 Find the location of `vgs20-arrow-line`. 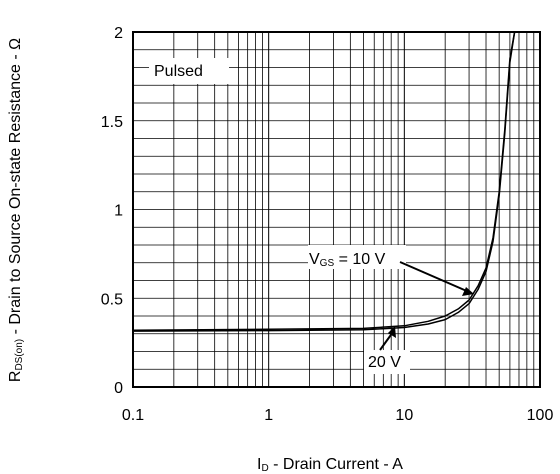

vgs20-arrow-line is located at coordinates (386, 341).